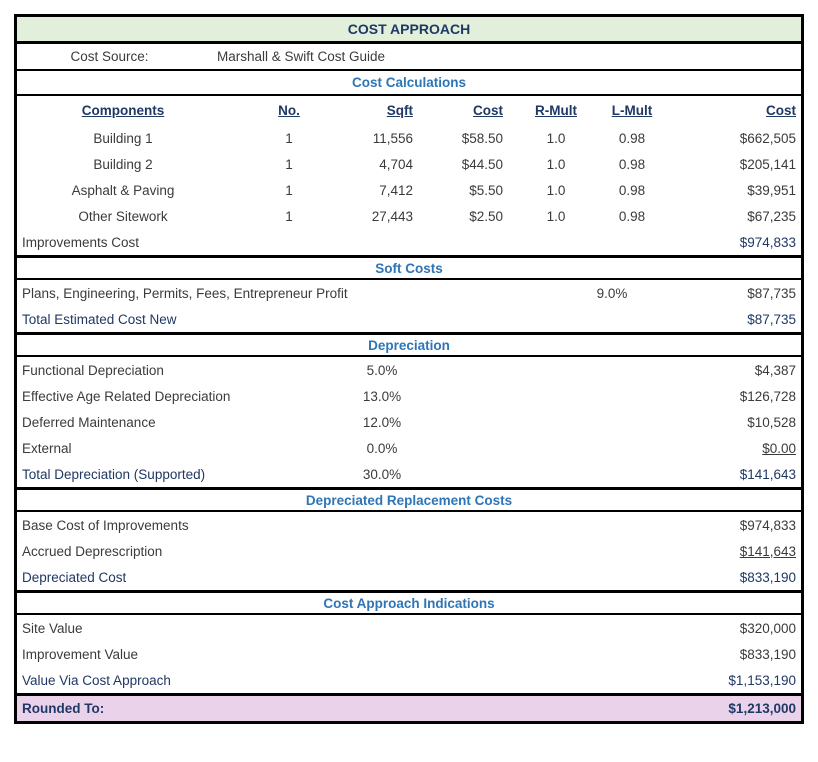  What do you see at coordinates (409, 448) in the screenshot?
I see `table-row: External 0.0% $0.00` at bounding box center [409, 448].